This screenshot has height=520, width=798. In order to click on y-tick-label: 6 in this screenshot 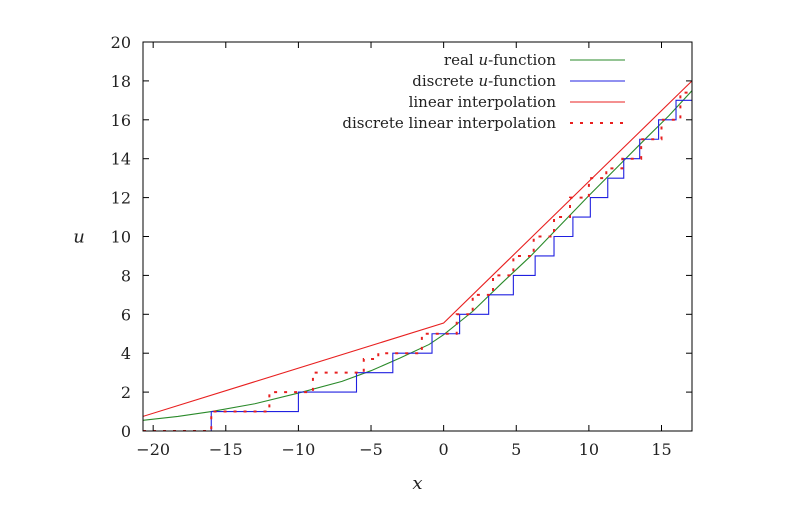, I will do `click(126, 314)`.